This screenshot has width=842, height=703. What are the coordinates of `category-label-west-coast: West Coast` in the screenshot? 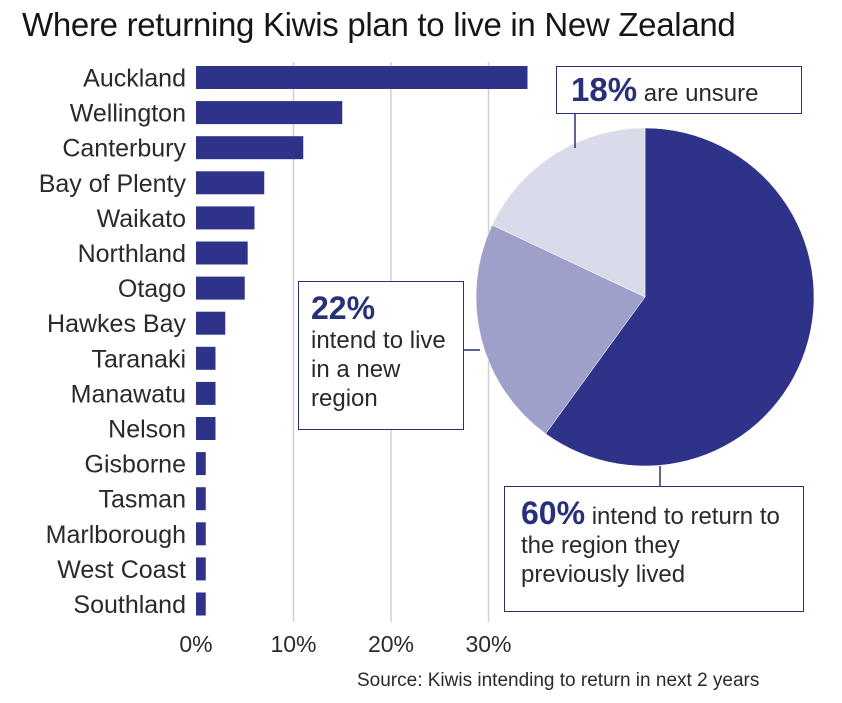 It's located at (121, 570).